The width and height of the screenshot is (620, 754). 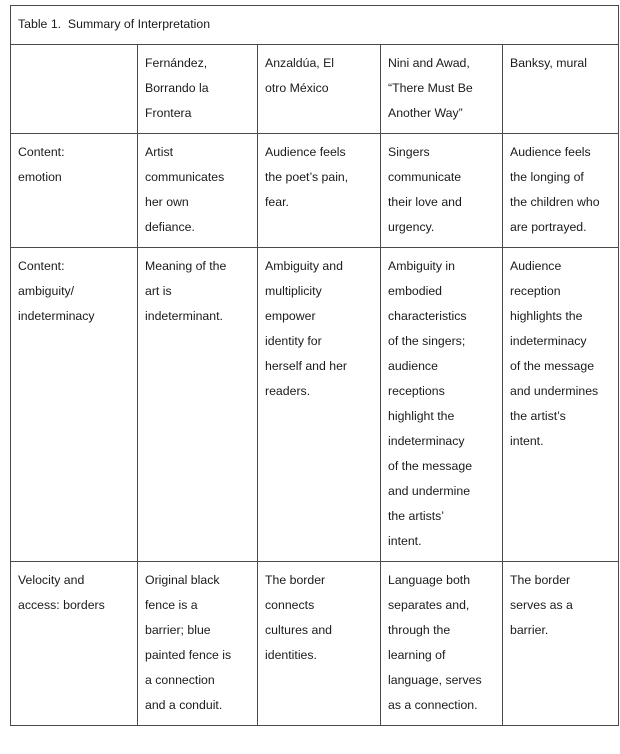 What do you see at coordinates (188, 655) in the screenshot?
I see `cell-line: painted fence is` at bounding box center [188, 655].